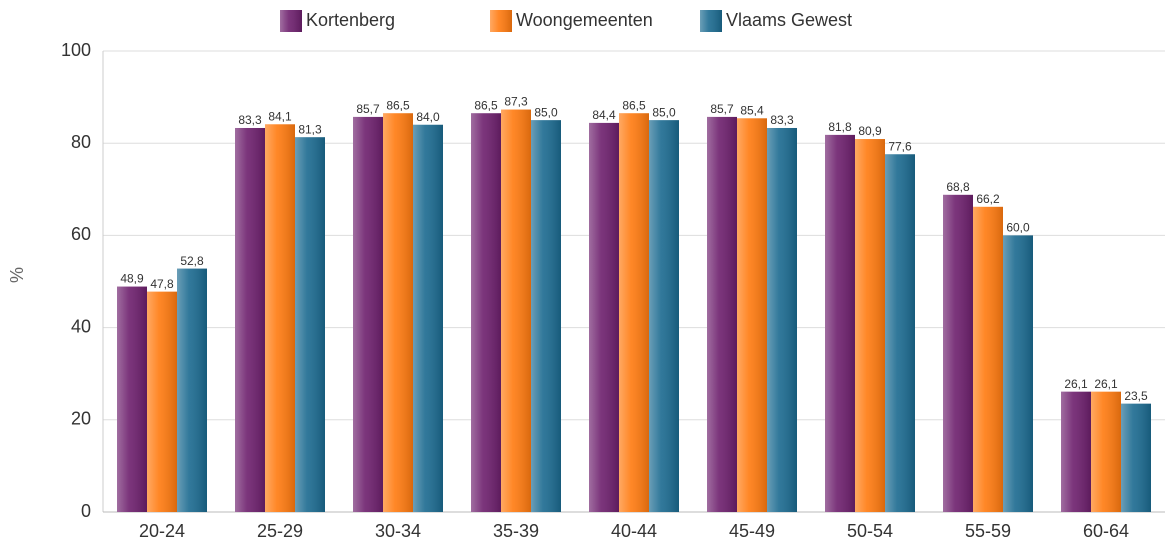  What do you see at coordinates (81, 326) in the screenshot?
I see `y-tick-label: 40` at bounding box center [81, 326].